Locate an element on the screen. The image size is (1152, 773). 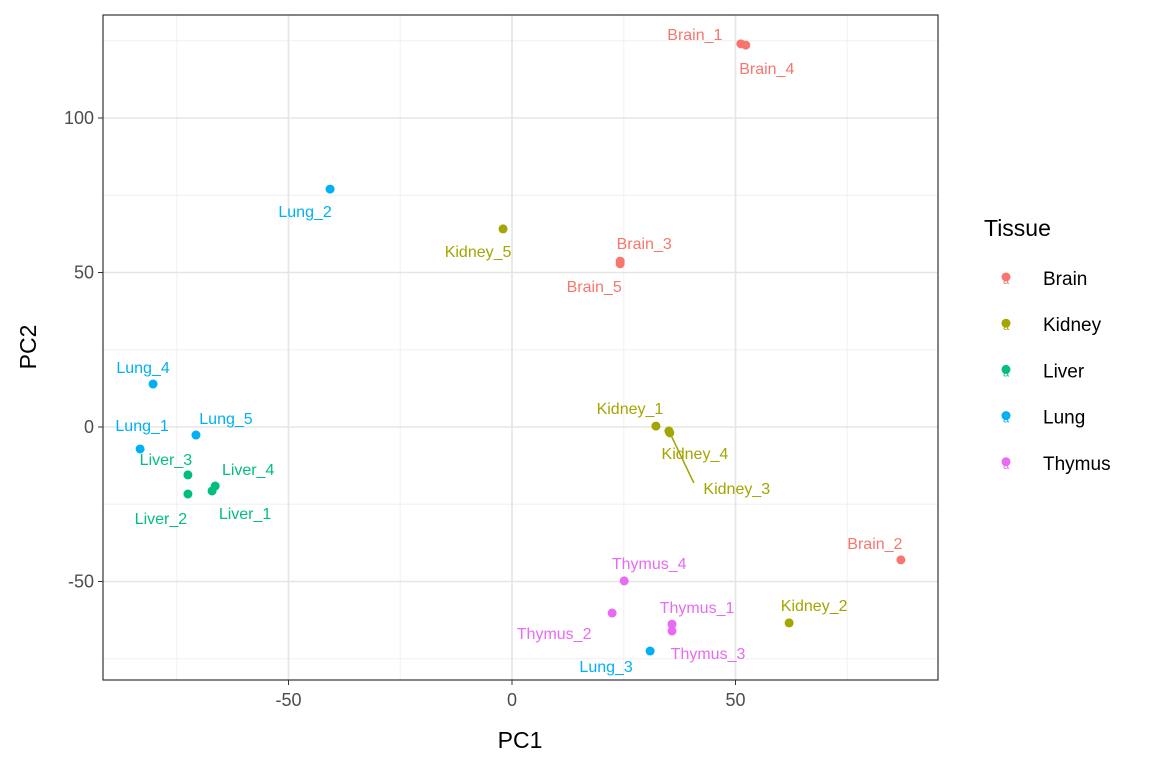
point-label-brain_1: Brain_1 is located at coordinates (694, 35).